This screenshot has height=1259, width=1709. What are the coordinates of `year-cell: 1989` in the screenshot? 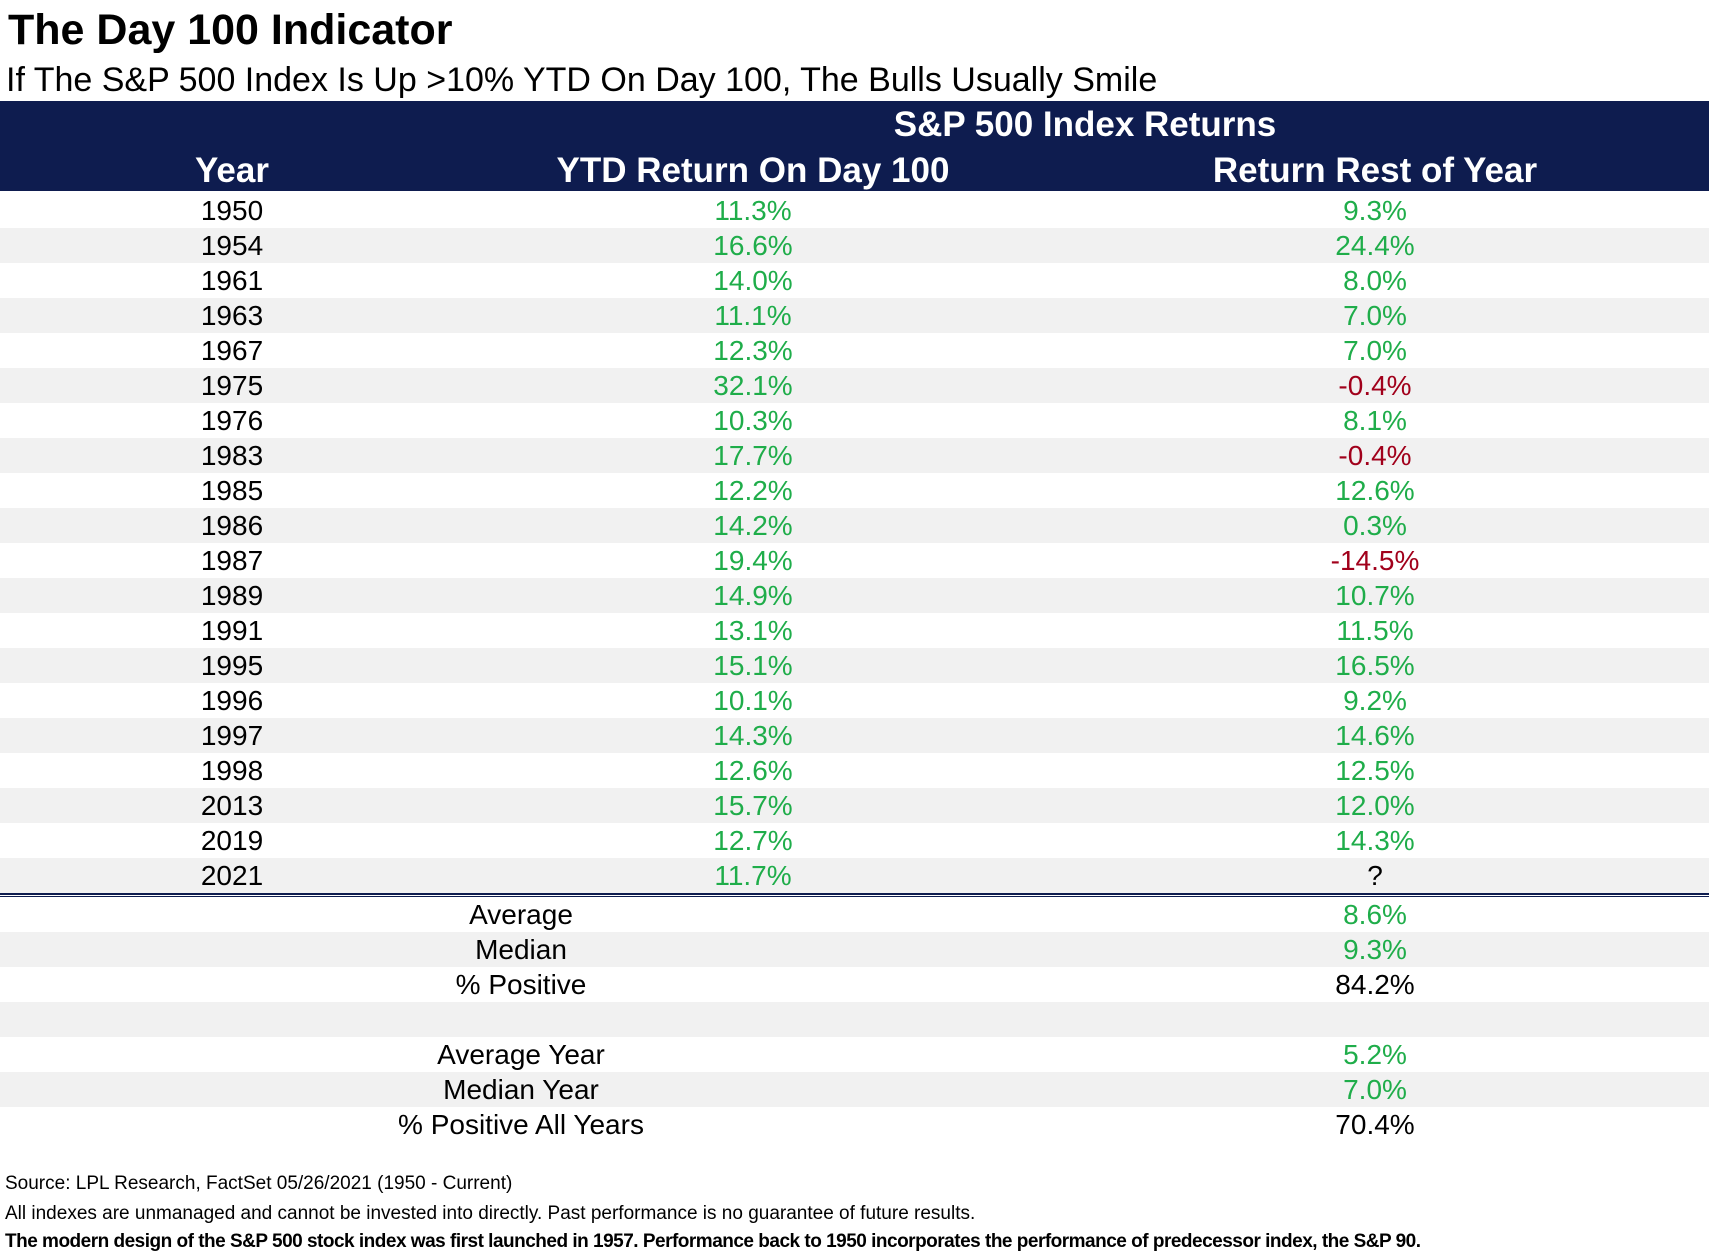 It's located at (232, 595).